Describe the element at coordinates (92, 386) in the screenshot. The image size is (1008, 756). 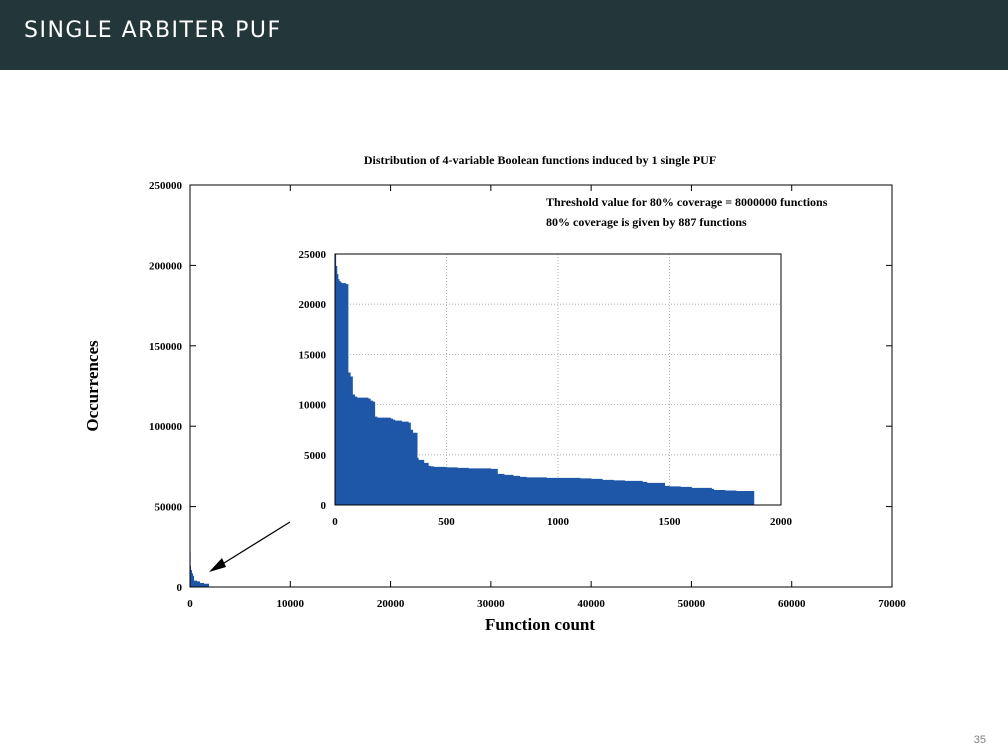
I see `y-axis-label: Occurrences` at that location.